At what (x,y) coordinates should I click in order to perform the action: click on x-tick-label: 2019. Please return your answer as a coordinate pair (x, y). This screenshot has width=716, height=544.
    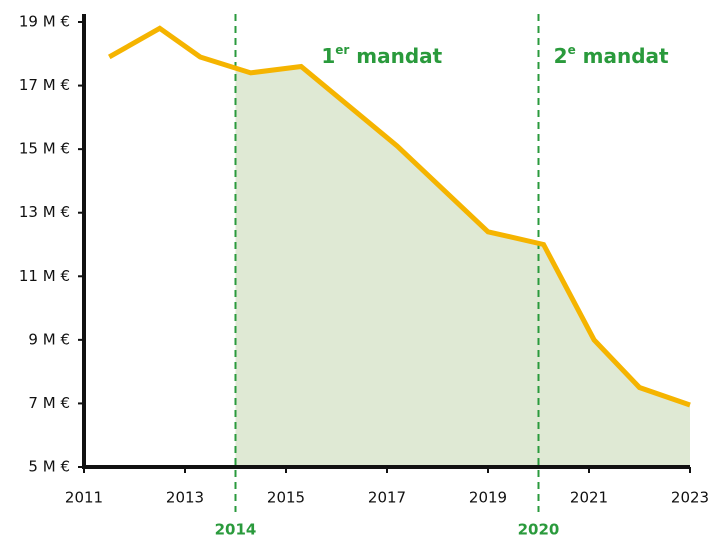
    Looking at the image, I should click on (488, 498).